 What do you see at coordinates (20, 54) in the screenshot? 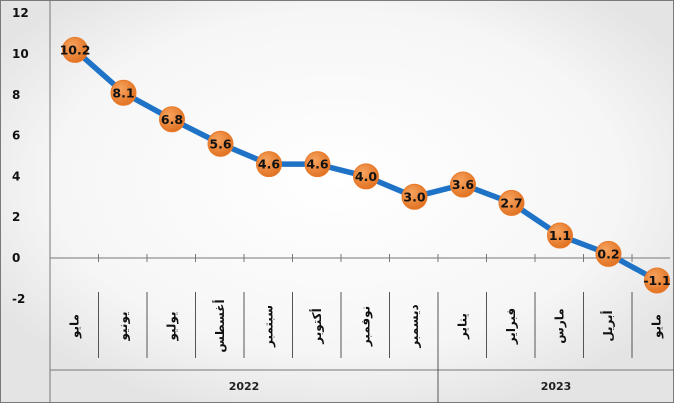
I see `y-tick-label: 10` at bounding box center [20, 54].